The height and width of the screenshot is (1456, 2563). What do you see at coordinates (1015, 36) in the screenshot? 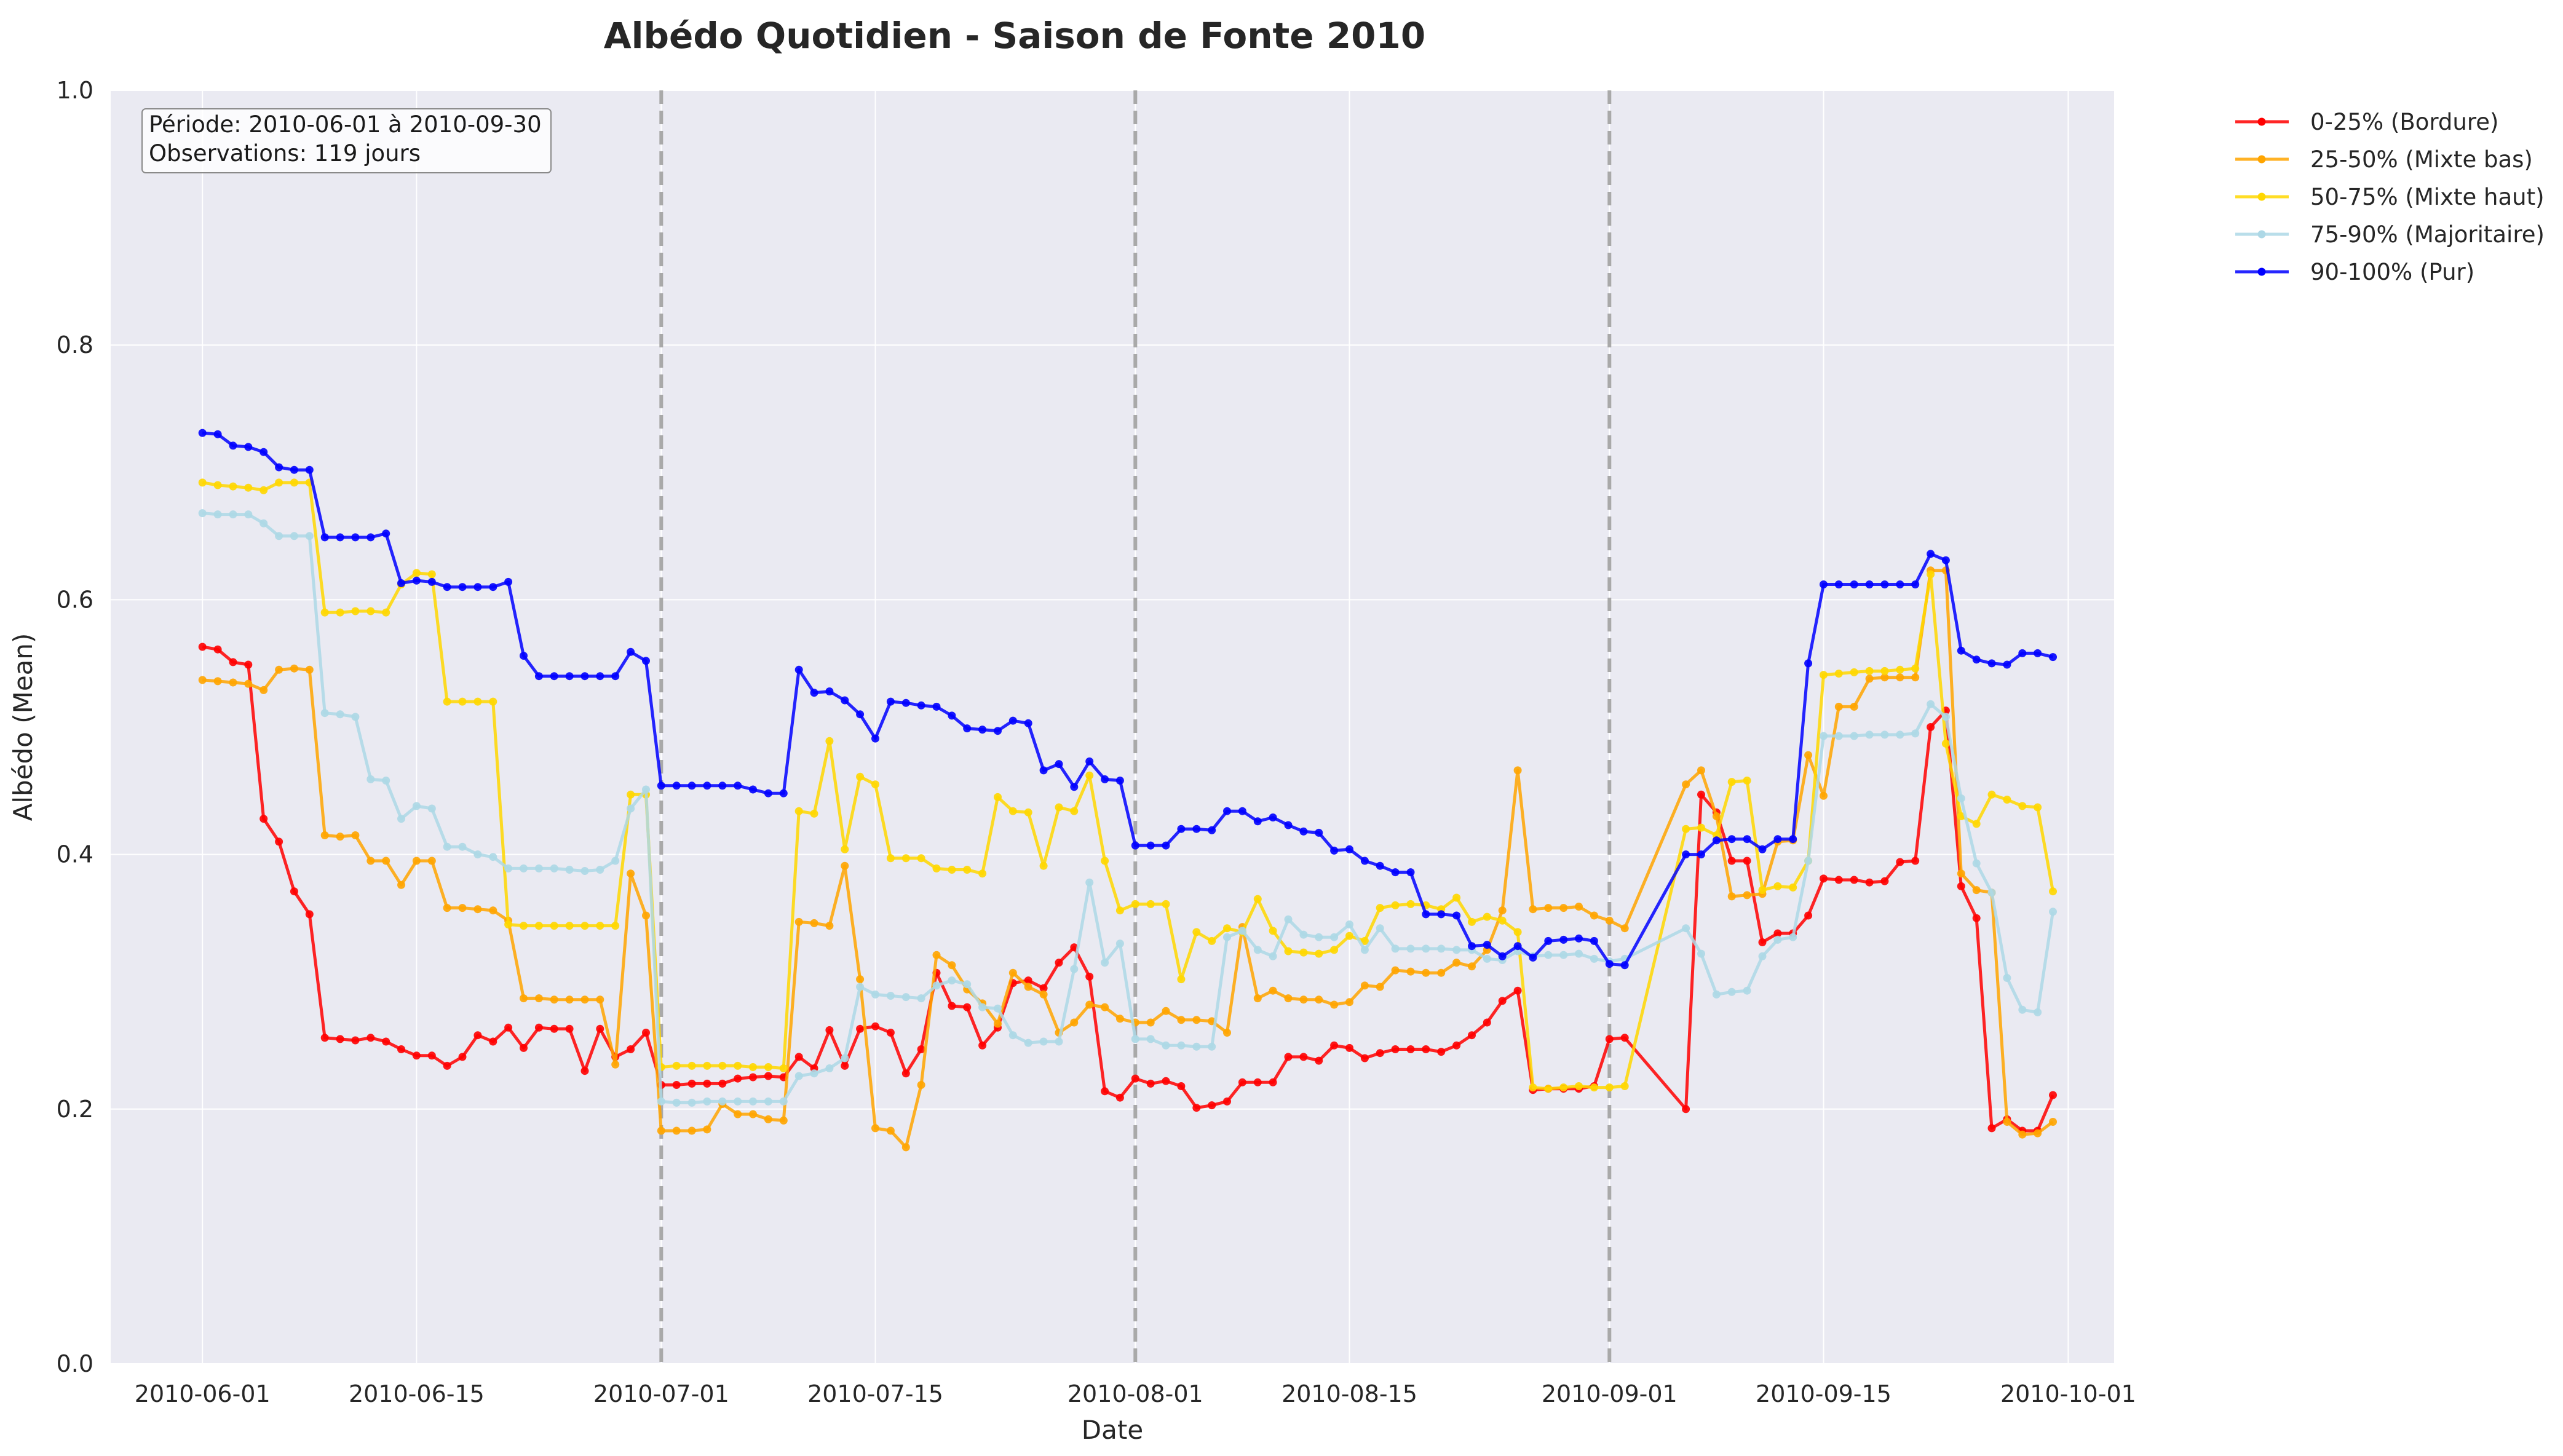
I see `chart-title: Albédo Quotidien - Saison de Fonte 2010` at bounding box center [1015, 36].